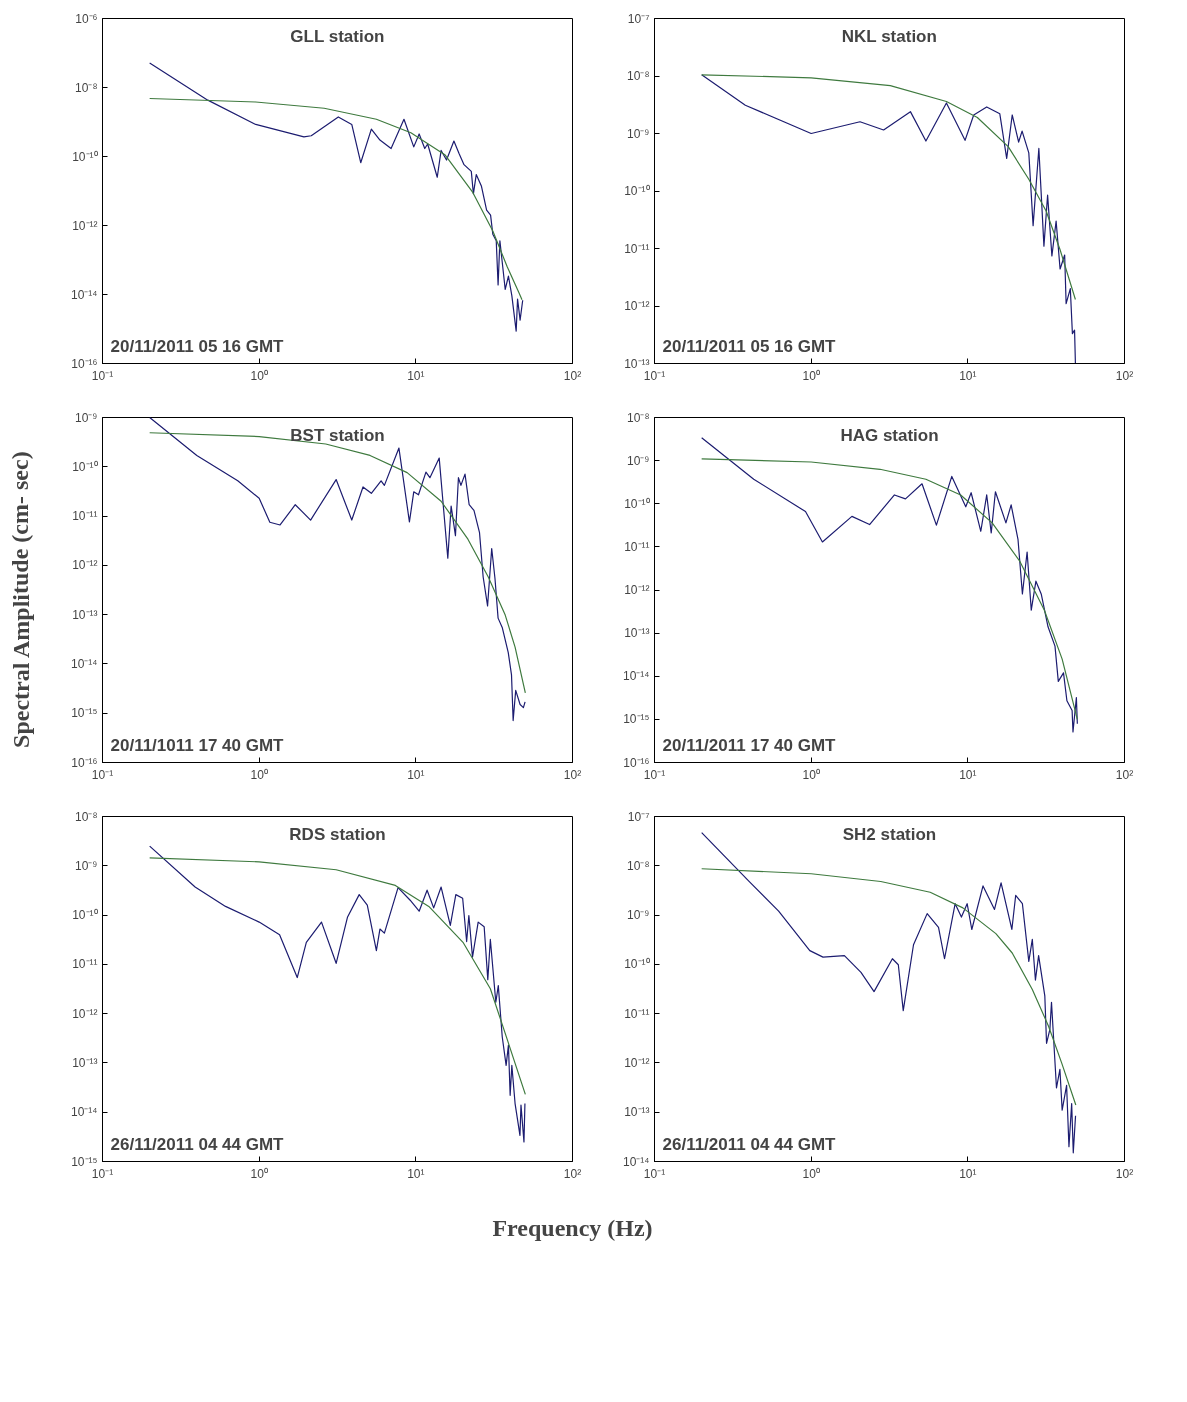 This screenshot has width=1187, height=1402. Describe the element at coordinates (197, 745) in the screenshot. I see `annotation: 20/11/1011 17 40 GMT` at that location.